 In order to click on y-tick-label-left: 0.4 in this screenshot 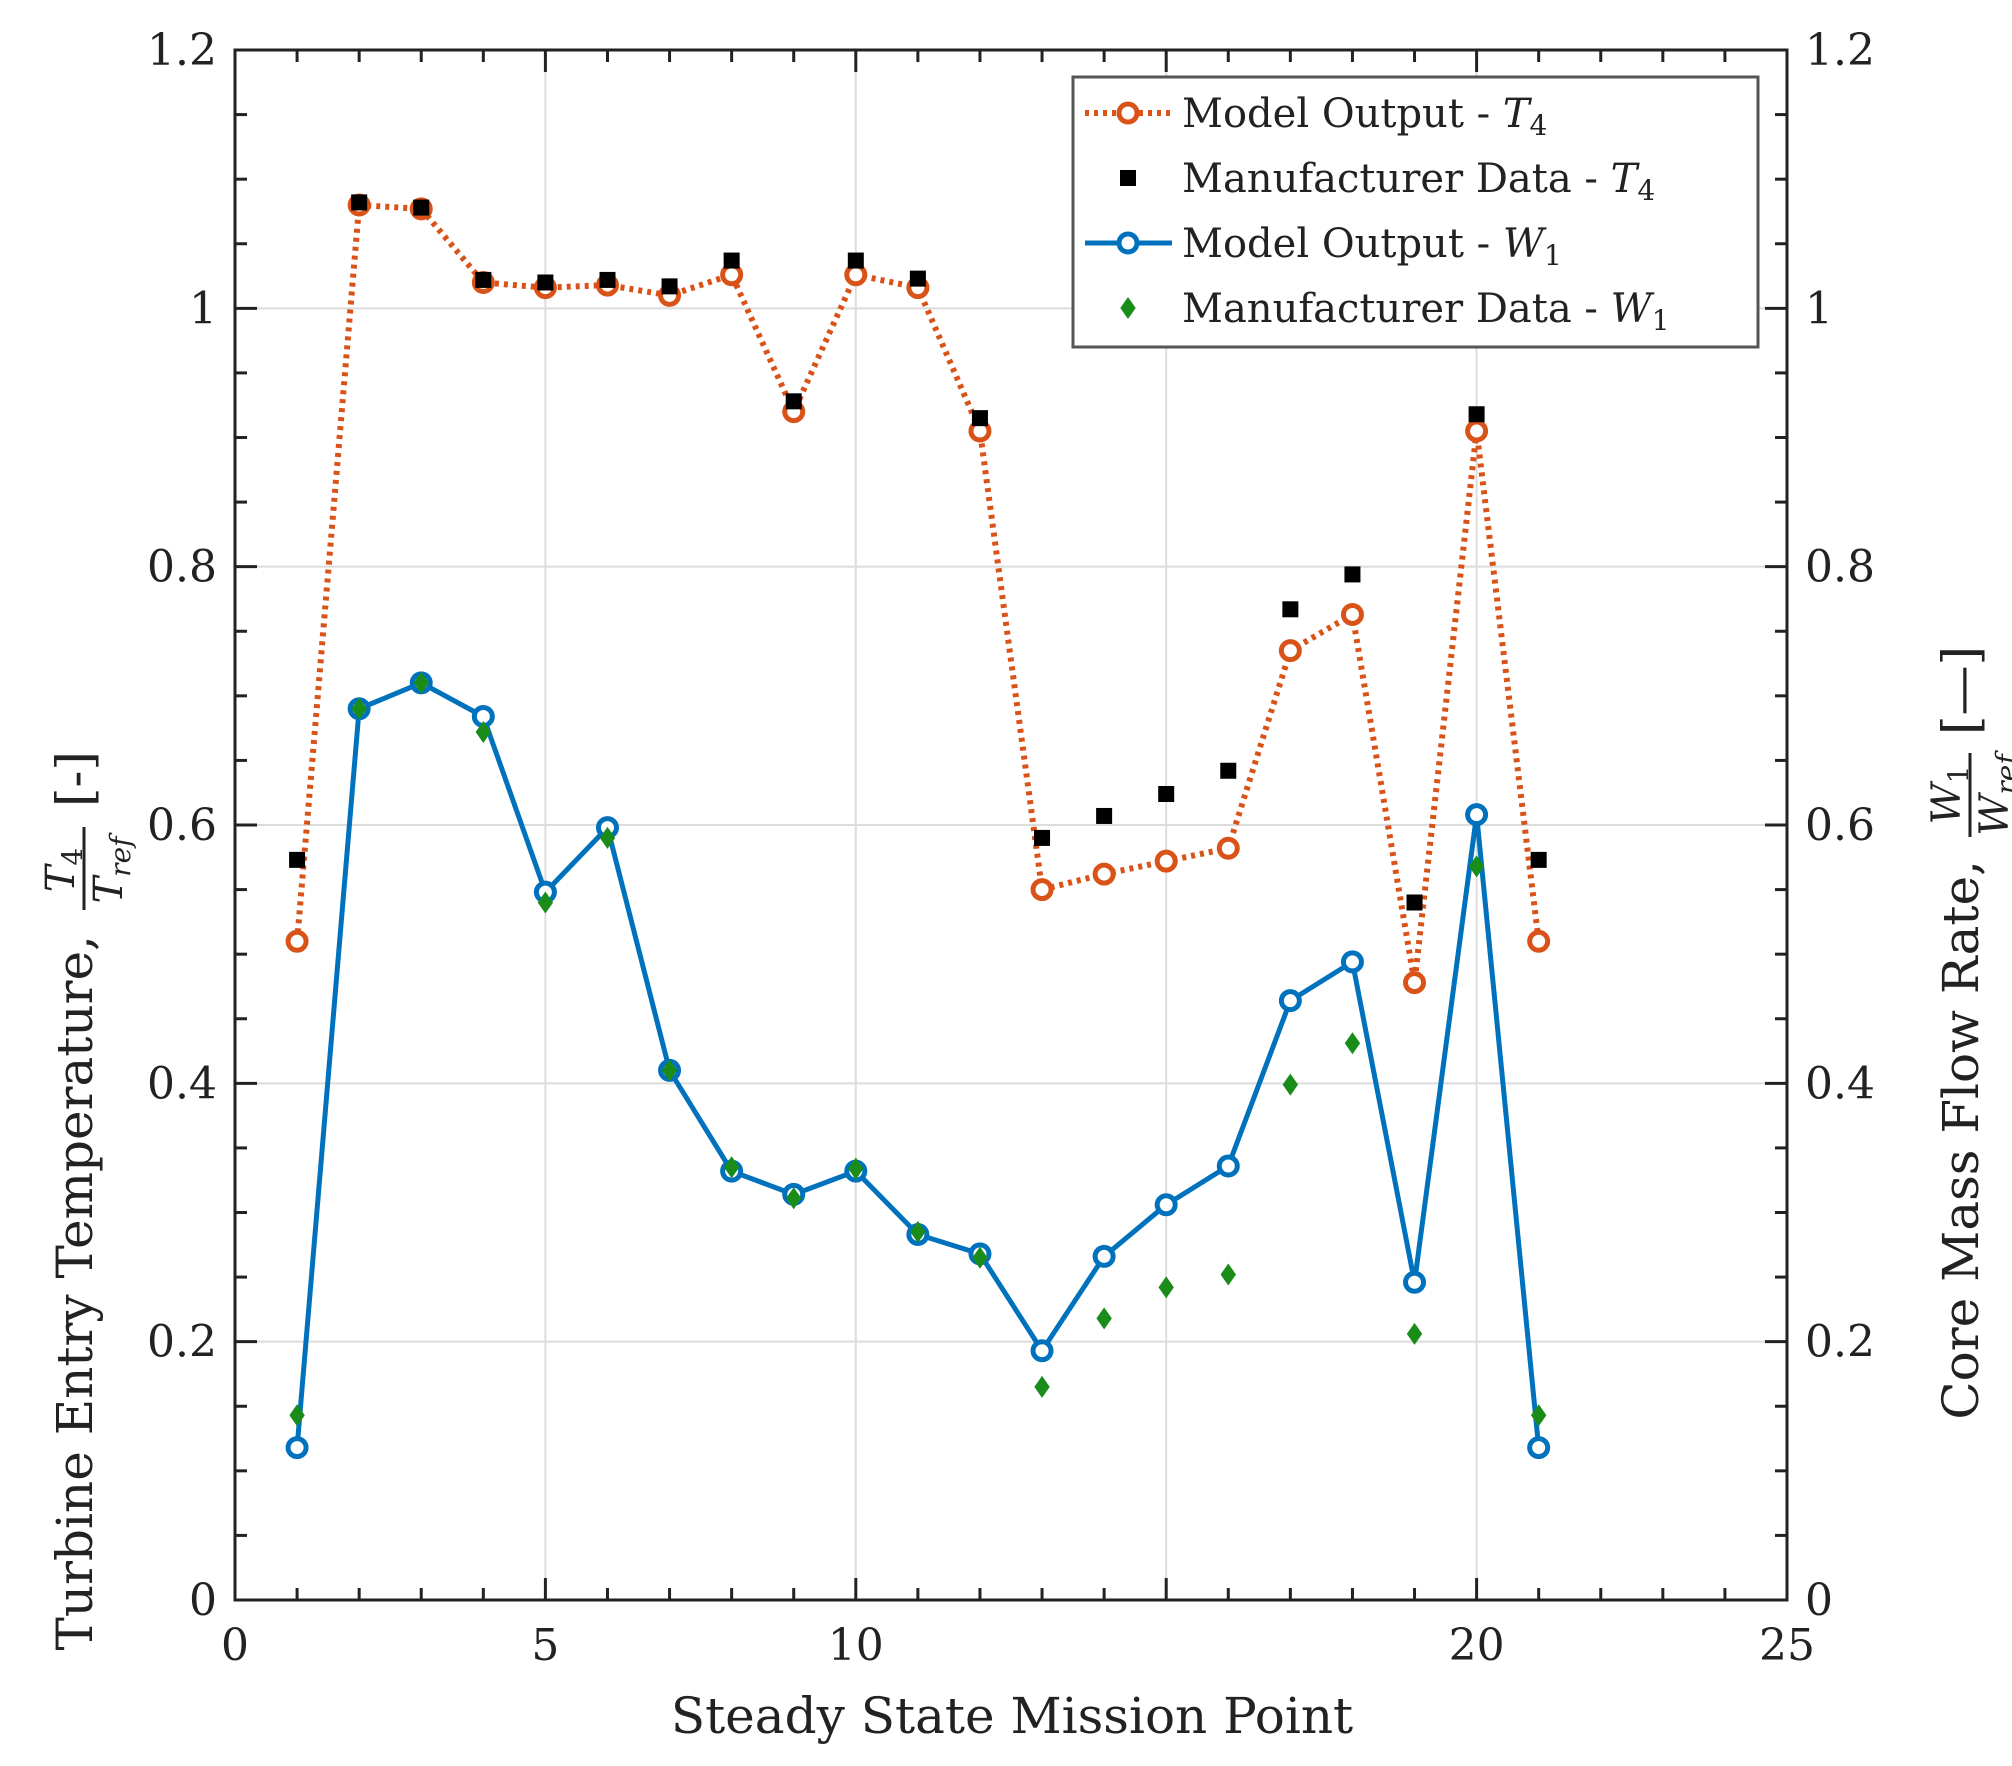, I will do `click(182, 1083)`.